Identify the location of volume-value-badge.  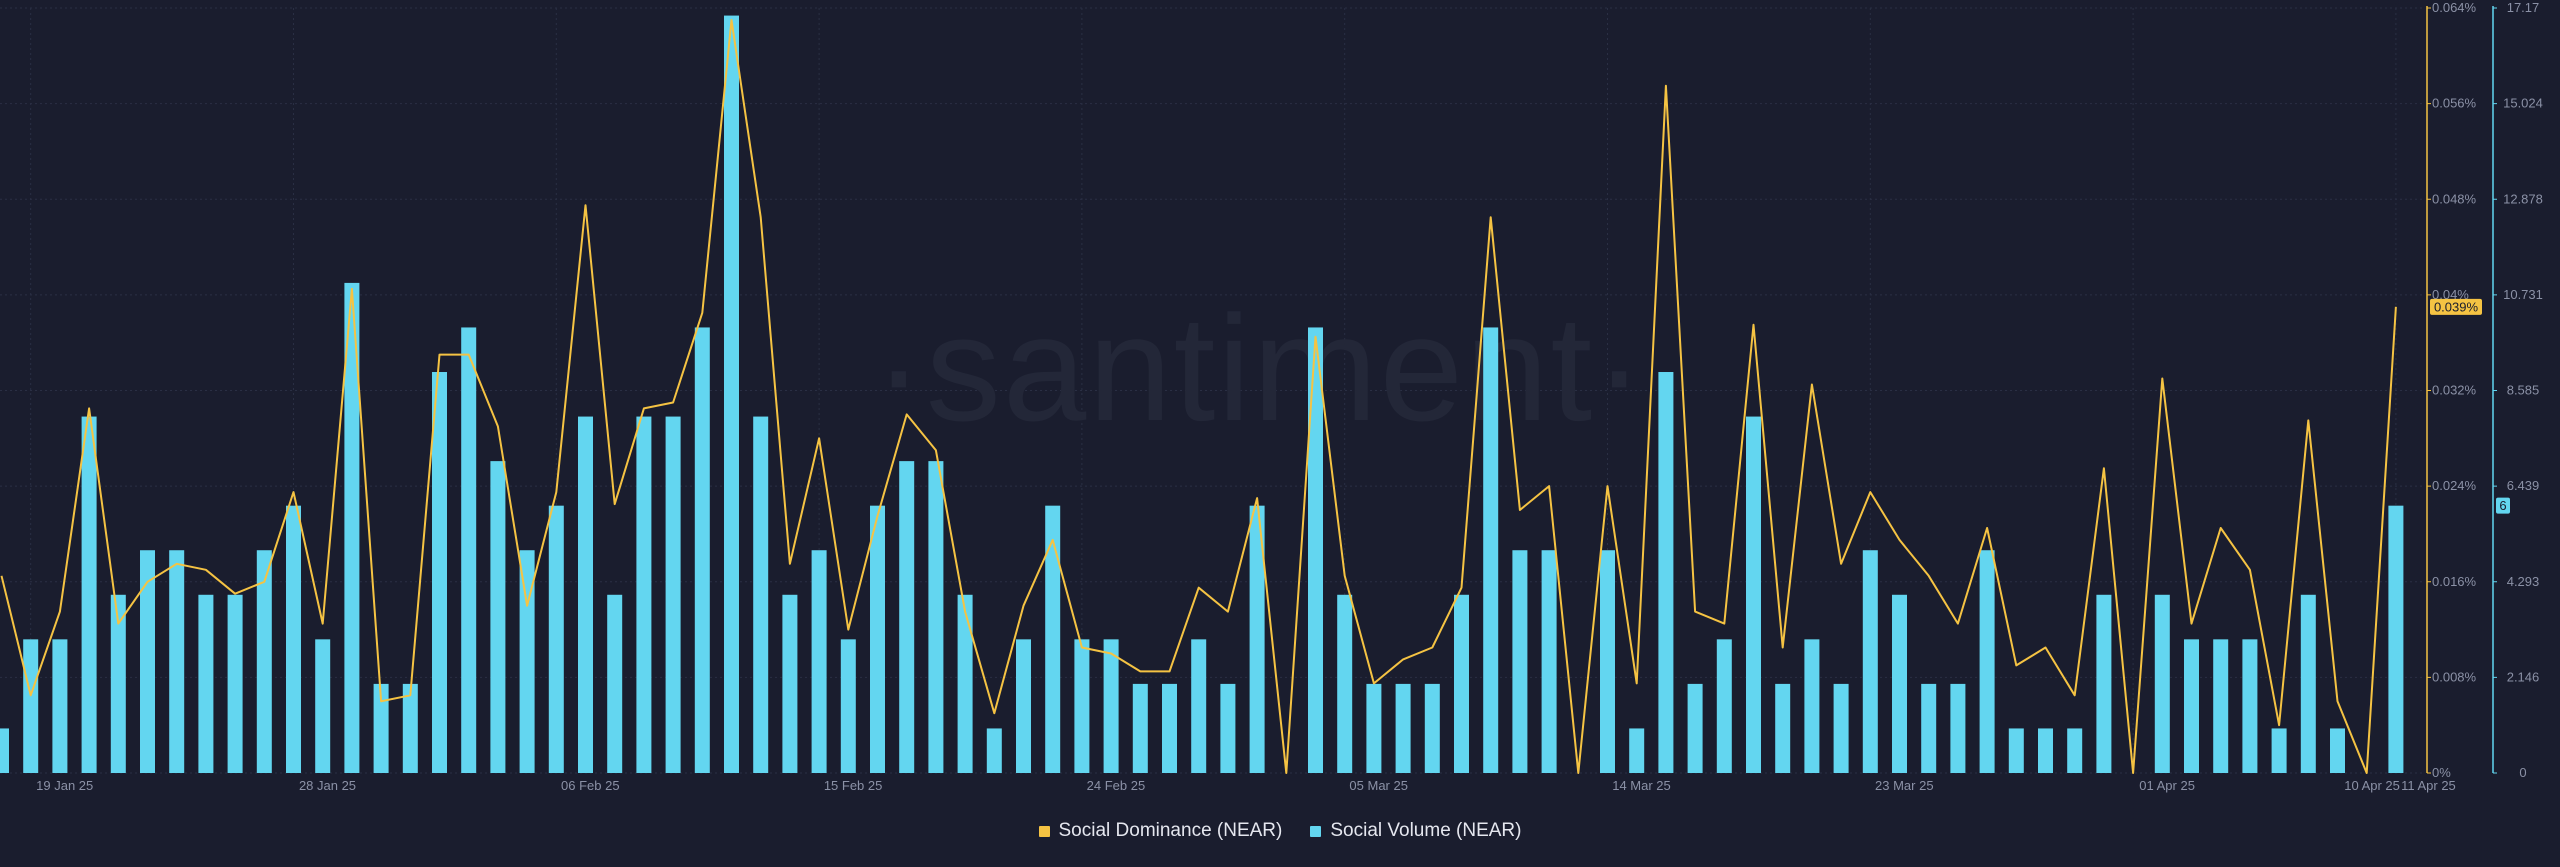
(2503, 505).